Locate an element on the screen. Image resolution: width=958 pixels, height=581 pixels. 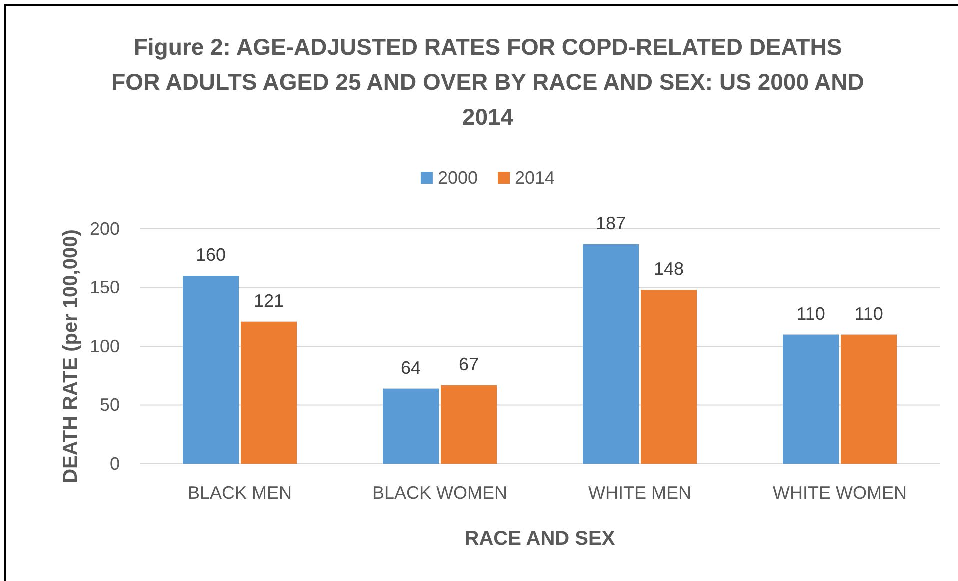
data-label: 187 is located at coordinates (611, 223).